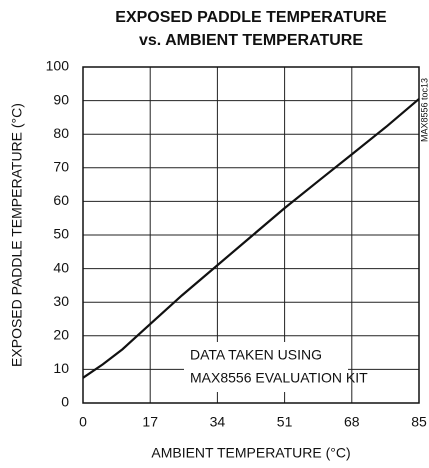  Describe the element at coordinates (251, 40) in the screenshot. I see `chart-title: vs. AMBIENT TEMPERATURE` at that location.